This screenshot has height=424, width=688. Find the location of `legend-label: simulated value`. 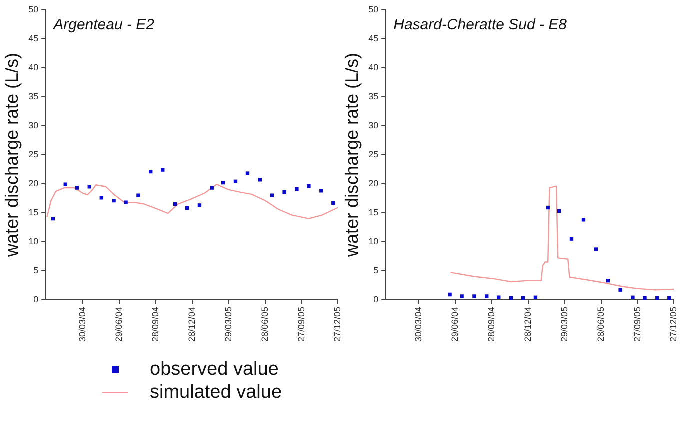

legend-label: simulated value is located at coordinates (216, 392).